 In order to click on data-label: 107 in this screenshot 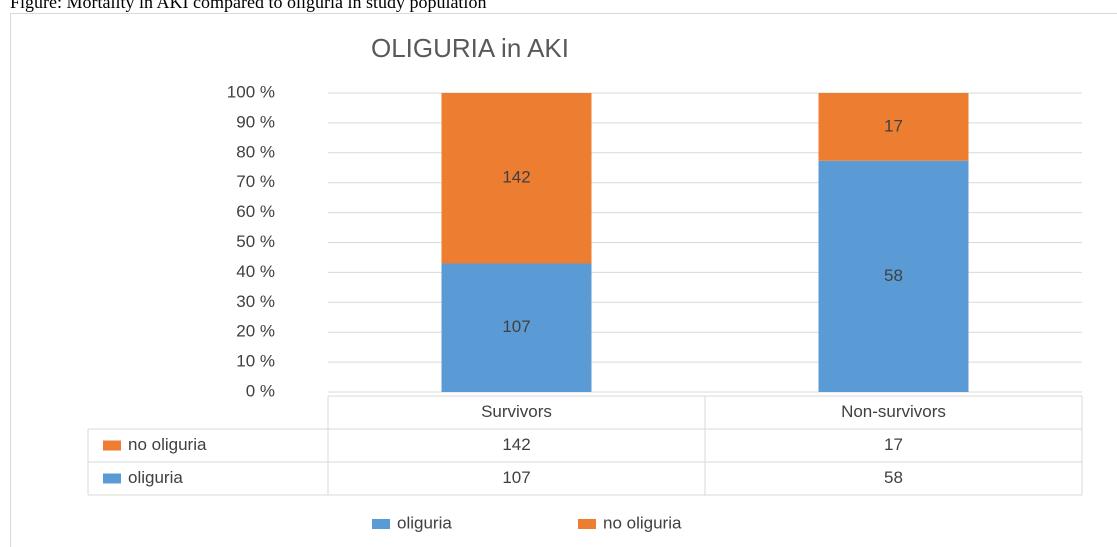, I will do `click(516, 326)`.